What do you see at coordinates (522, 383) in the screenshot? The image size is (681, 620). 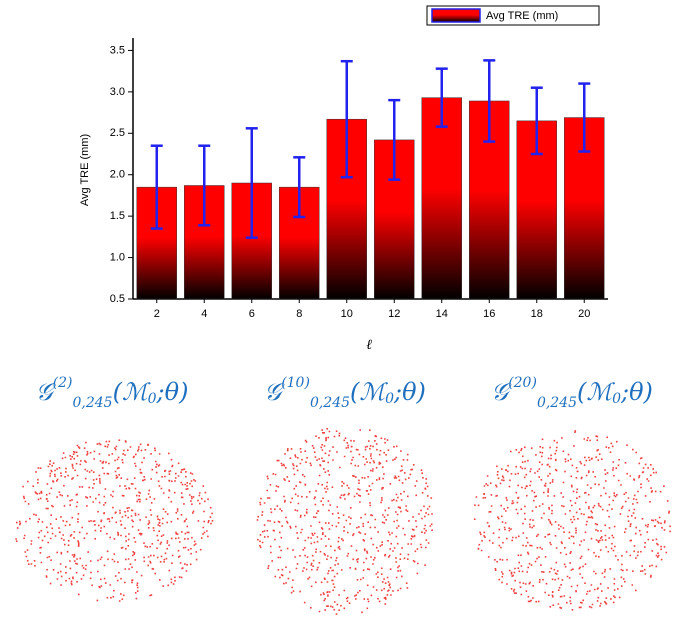 I see `label-part: (20)` at bounding box center [522, 383].